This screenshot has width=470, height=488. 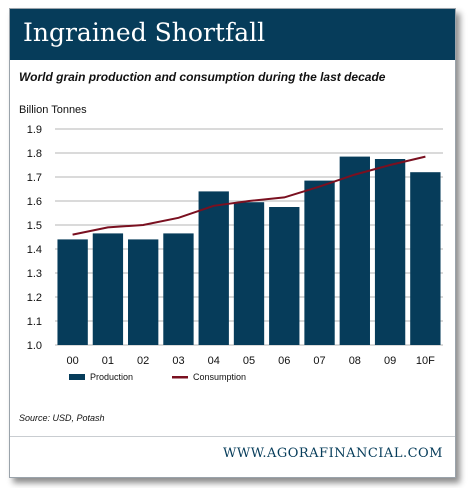 I want to click on consumption-line, so click(x=249, y=195).